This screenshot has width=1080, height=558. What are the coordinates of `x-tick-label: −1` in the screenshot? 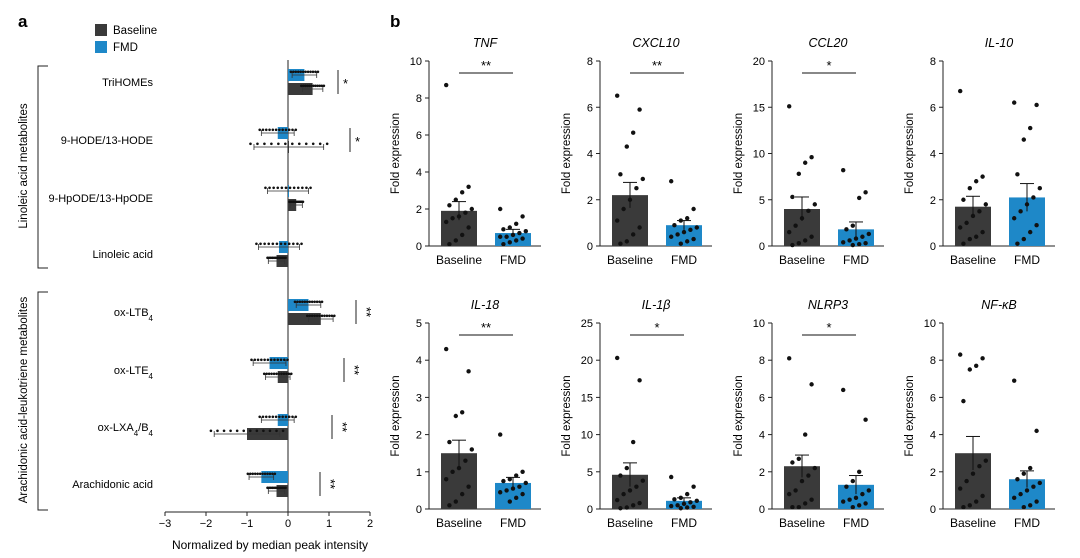 It's located at (247, 524).